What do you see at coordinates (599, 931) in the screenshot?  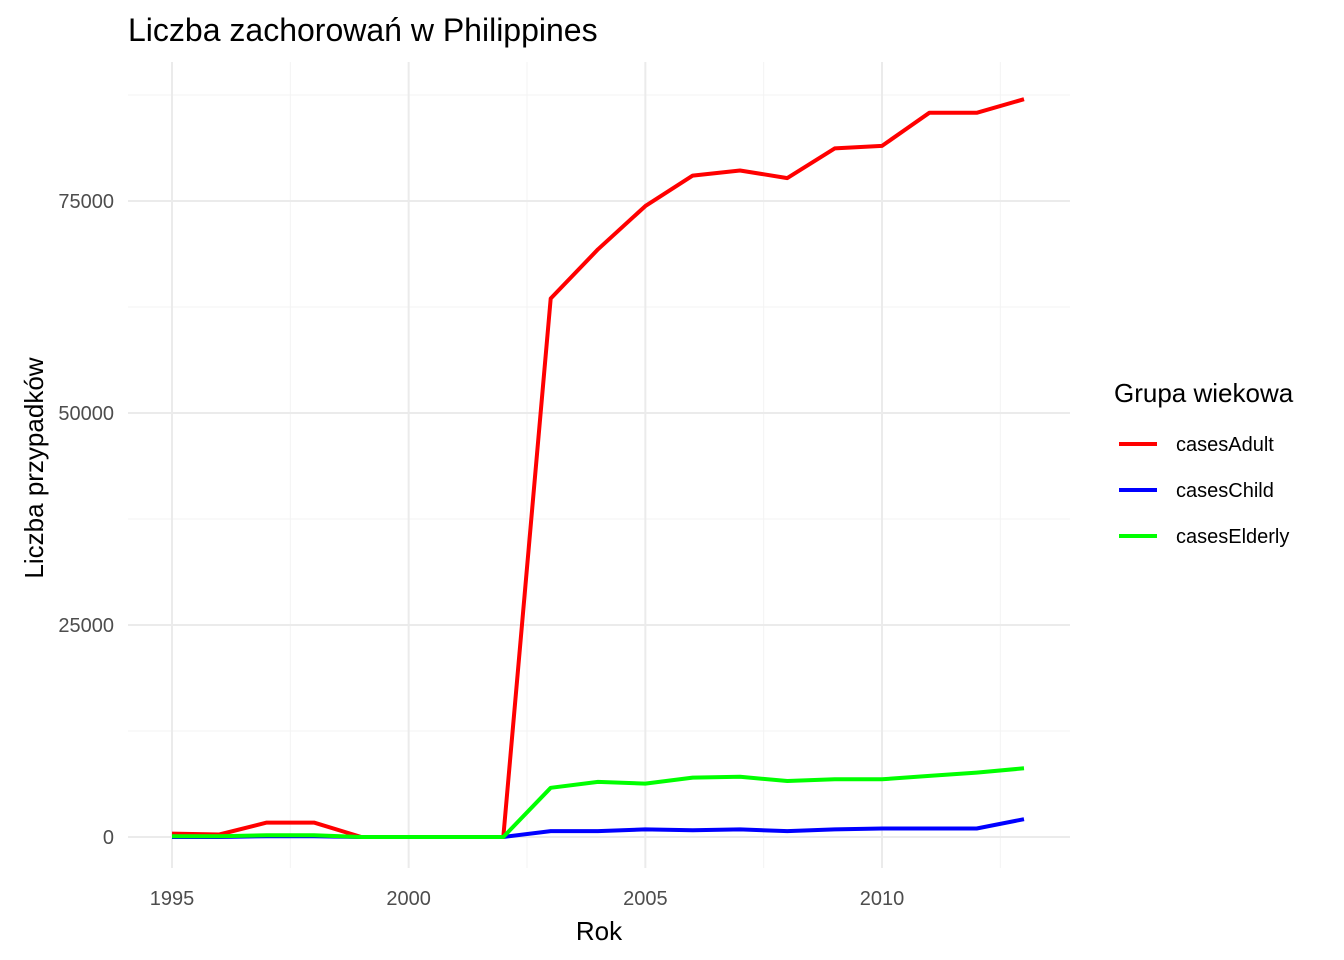 I see `x-axis-title: Rok` at bounding box center [599, 931].